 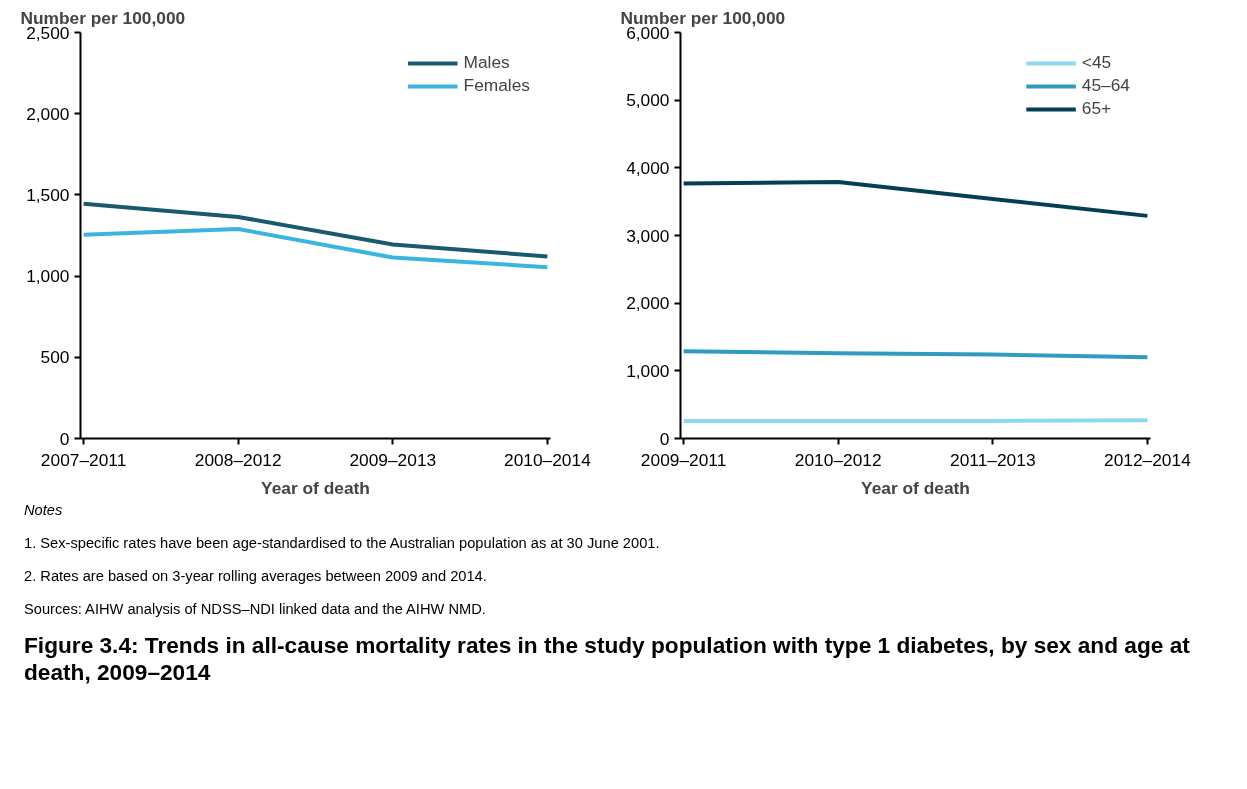 What do you see at coordinates (83, 459) in the screenshot?
I see `x-tick-label: 2007–2011` at bounding box center [83, 459].